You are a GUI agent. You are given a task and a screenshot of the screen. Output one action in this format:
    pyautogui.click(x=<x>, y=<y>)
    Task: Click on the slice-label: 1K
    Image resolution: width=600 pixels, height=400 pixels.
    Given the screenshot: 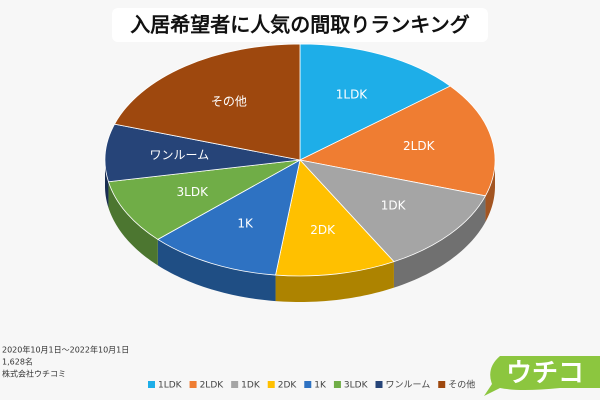 What is the action you would take?
    pyautogui.click(x=245, y=224)
    